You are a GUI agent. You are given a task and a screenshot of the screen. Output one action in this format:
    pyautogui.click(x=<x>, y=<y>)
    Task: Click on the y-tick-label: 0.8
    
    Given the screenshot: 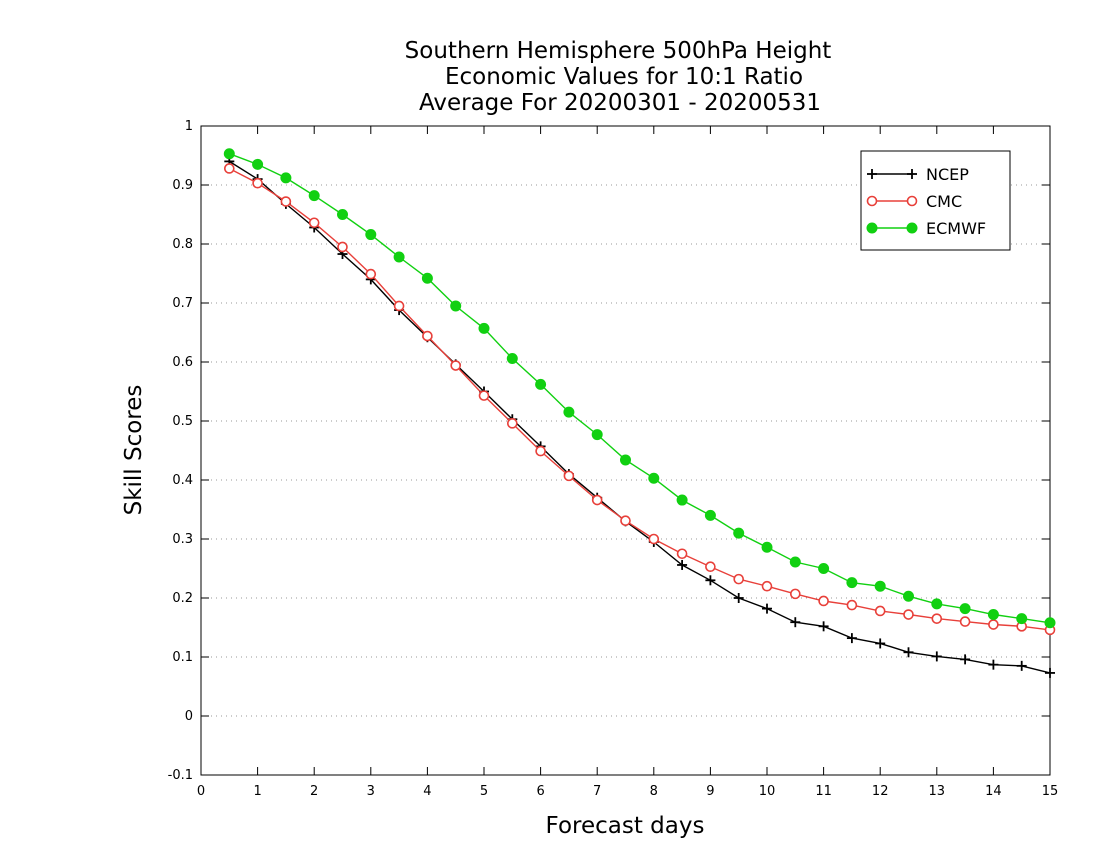 What is the action you would take?
    pyautogui.click(x=182, y=244)
    